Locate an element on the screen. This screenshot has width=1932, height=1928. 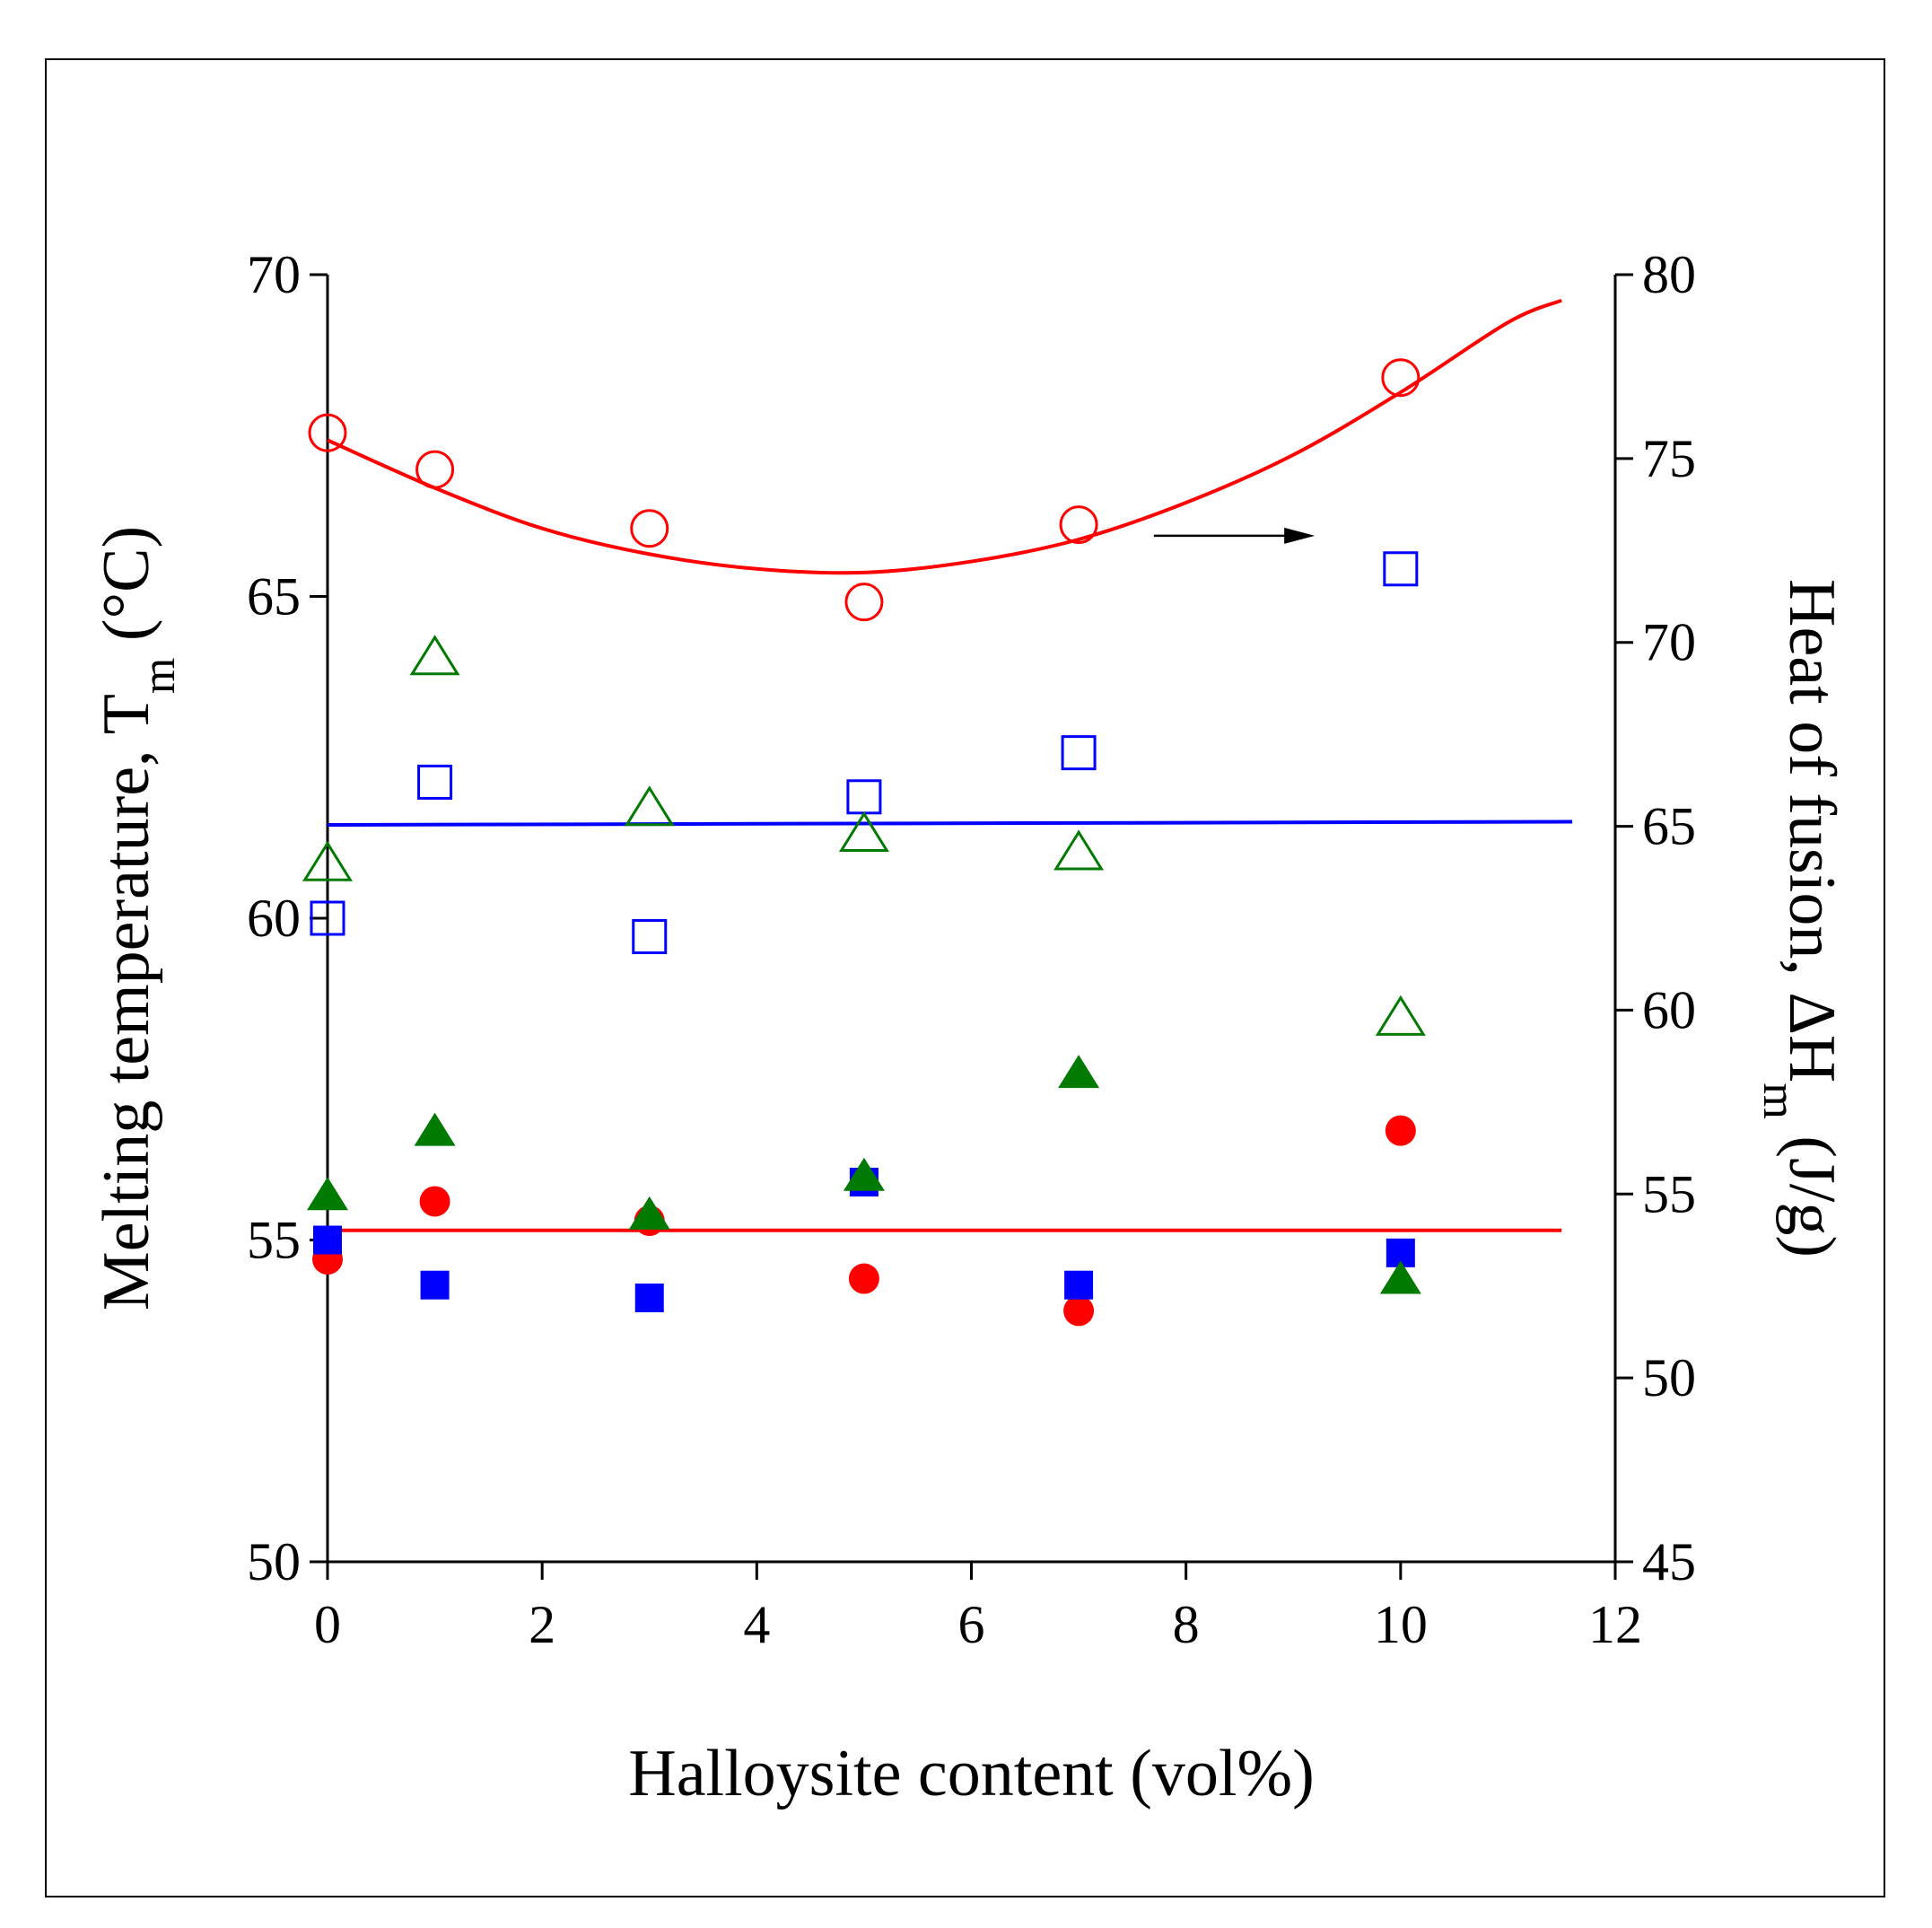
y-right-tick-label: 65 is located at coordinates (1669, 827).